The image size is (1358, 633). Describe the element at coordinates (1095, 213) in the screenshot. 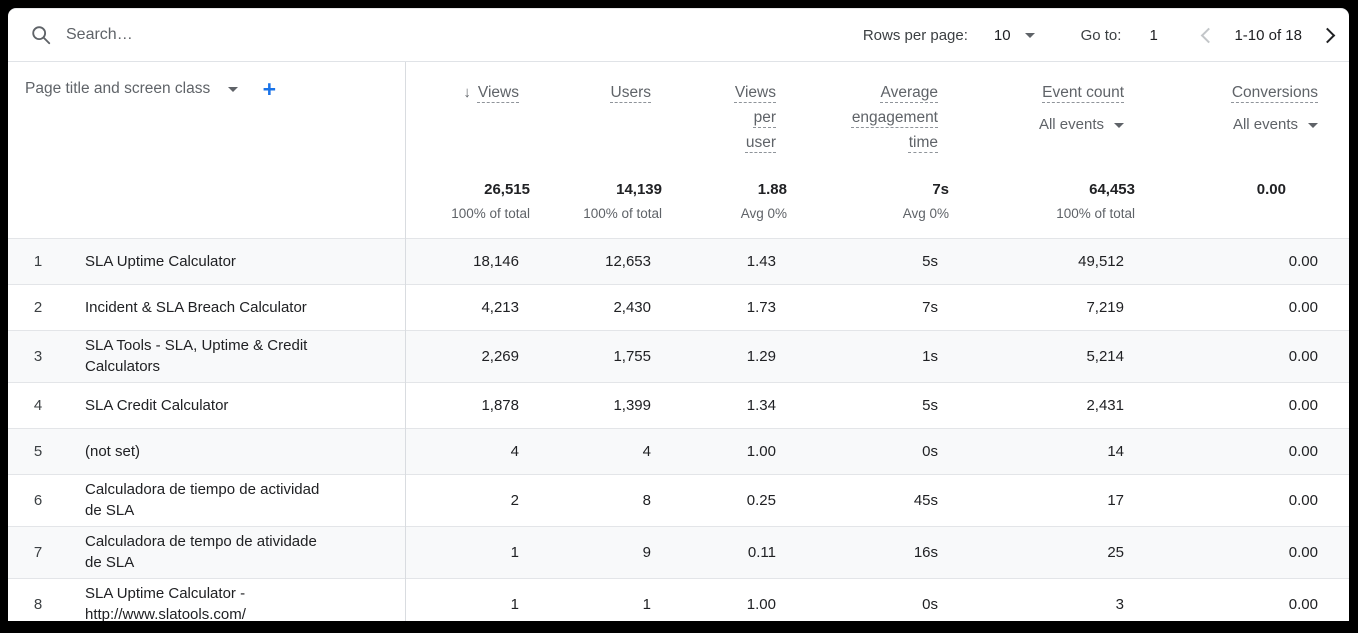

I see `totals-event-count-subtitle: 100% of total` at that location.